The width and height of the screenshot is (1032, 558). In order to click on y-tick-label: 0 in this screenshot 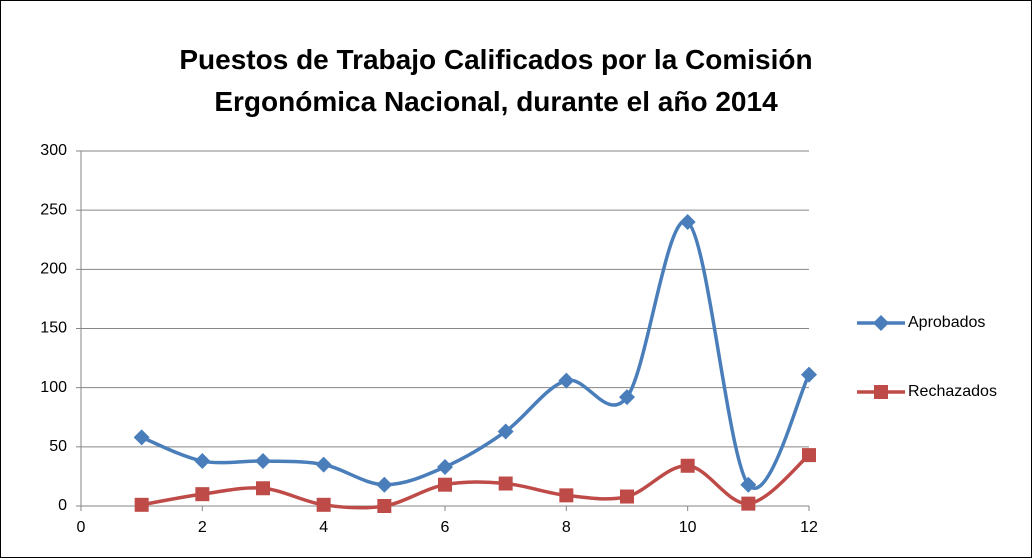, I will do `click(62, 505)`.